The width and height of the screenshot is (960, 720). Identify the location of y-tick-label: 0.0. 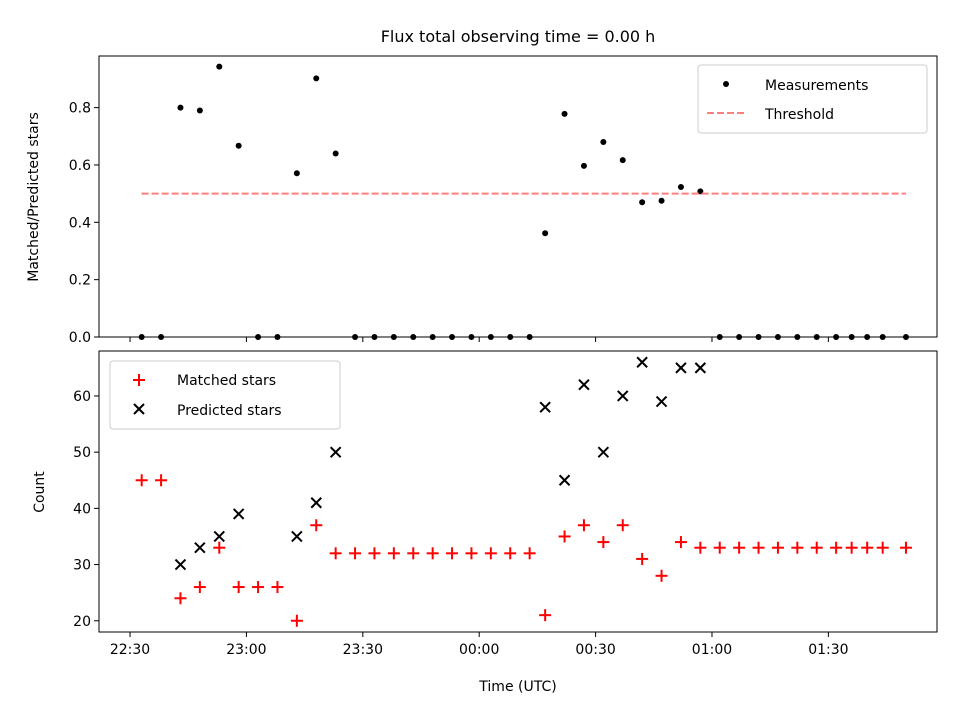
(80, 338).